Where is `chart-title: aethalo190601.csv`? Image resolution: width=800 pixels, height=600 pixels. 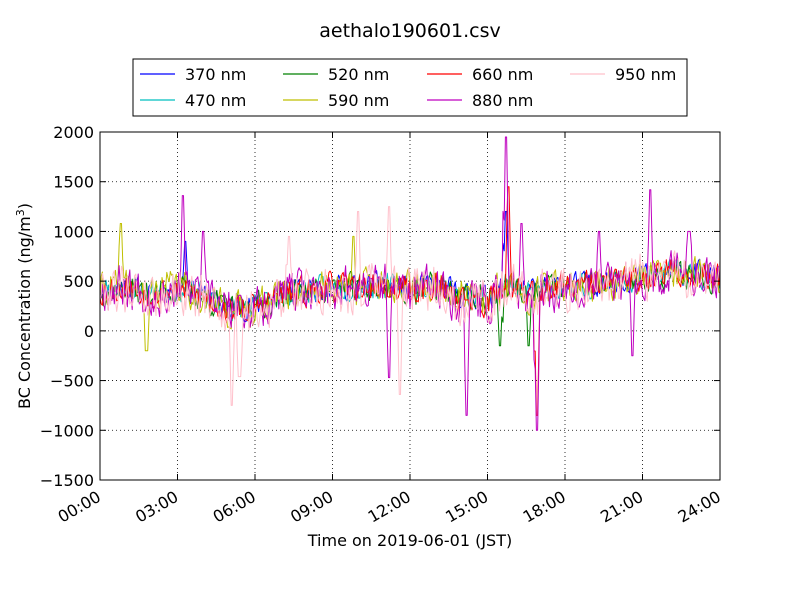
chart-title: aethalo190601.csv is located at coordinates (410, 31).